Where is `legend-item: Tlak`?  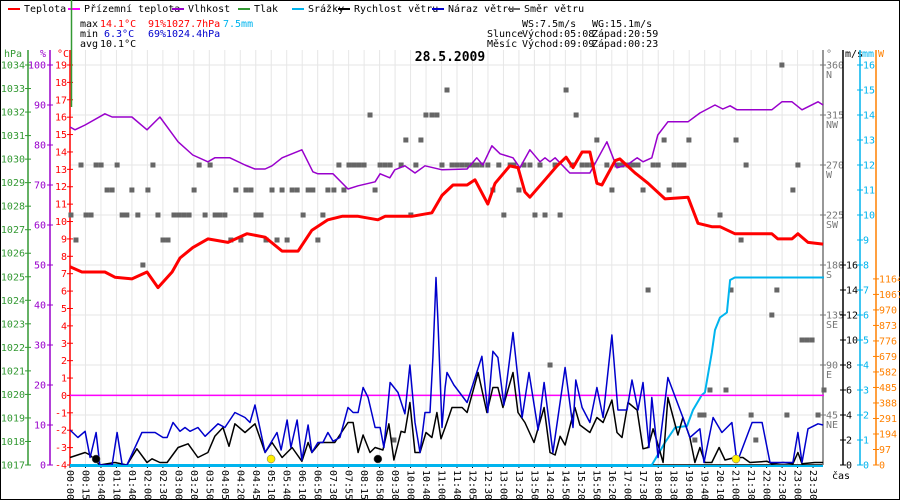 legend-item: Tlak is located at coordinates (258, 9).